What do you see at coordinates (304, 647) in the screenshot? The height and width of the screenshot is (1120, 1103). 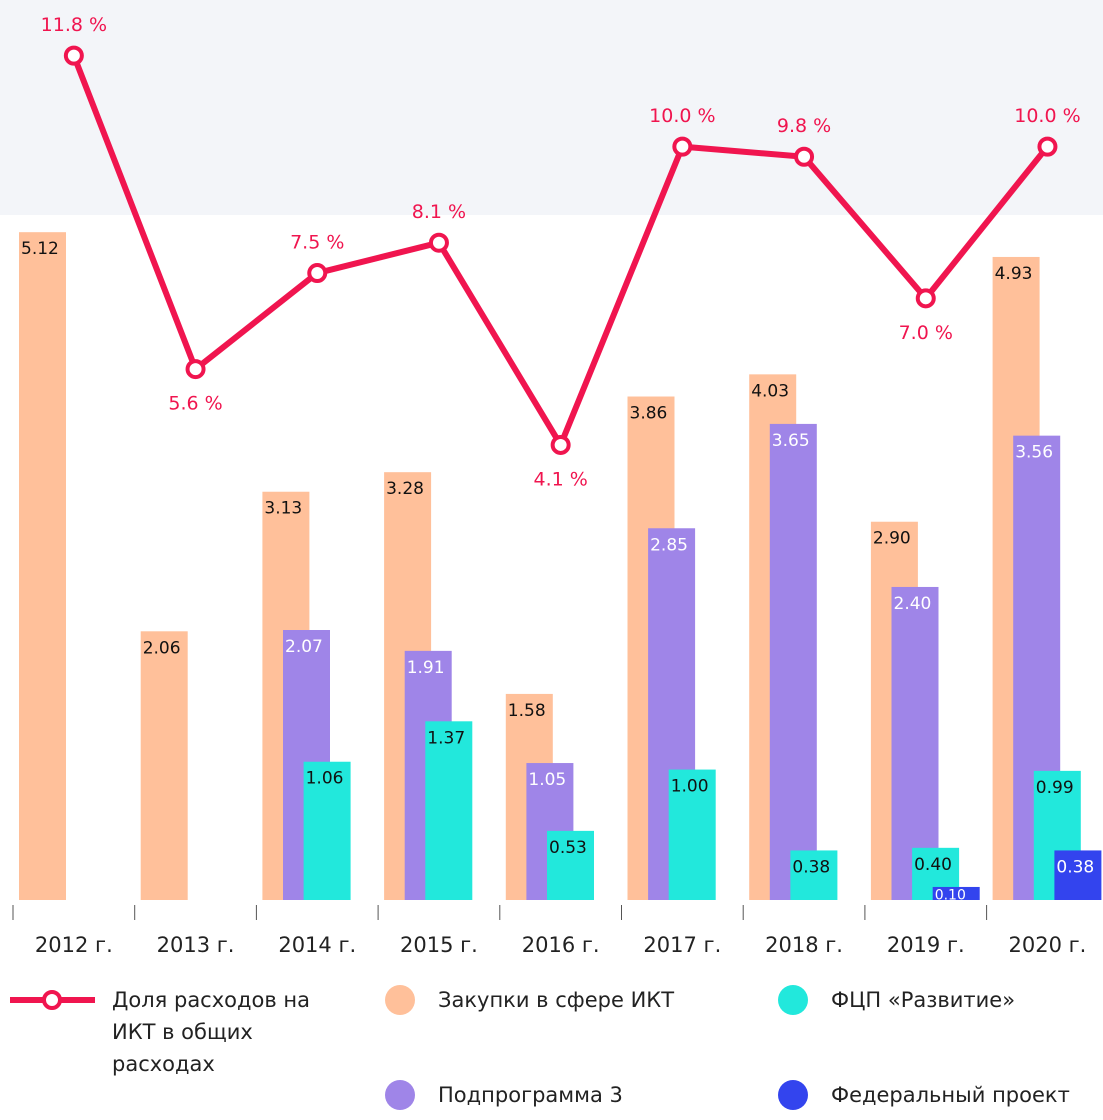 I see `bar-value-label: 2.07` at bounding box center [304, 647].